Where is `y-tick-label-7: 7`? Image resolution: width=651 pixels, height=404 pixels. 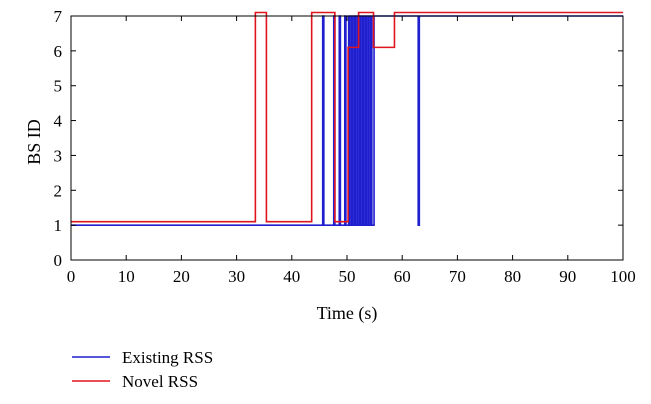
y-tick-label-7: 7 is located at coordinates (58, 16).